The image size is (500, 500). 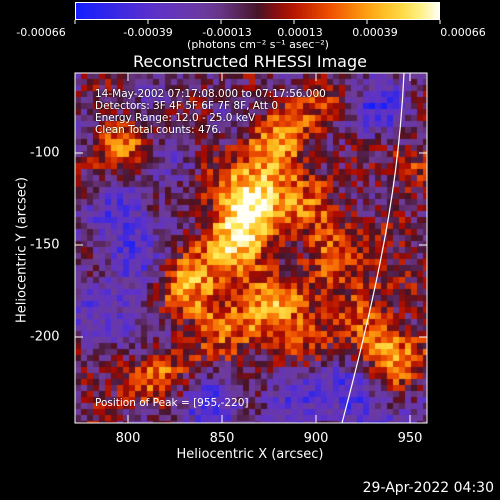 I want to click on x-tick-label: 900, so click(x=316, y=438).